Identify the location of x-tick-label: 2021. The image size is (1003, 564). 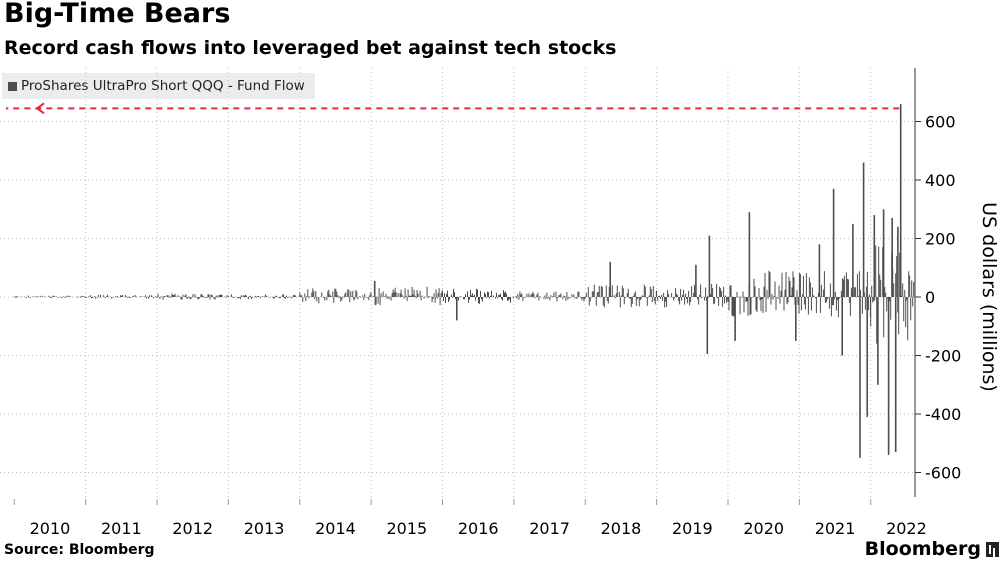
(835, 528).